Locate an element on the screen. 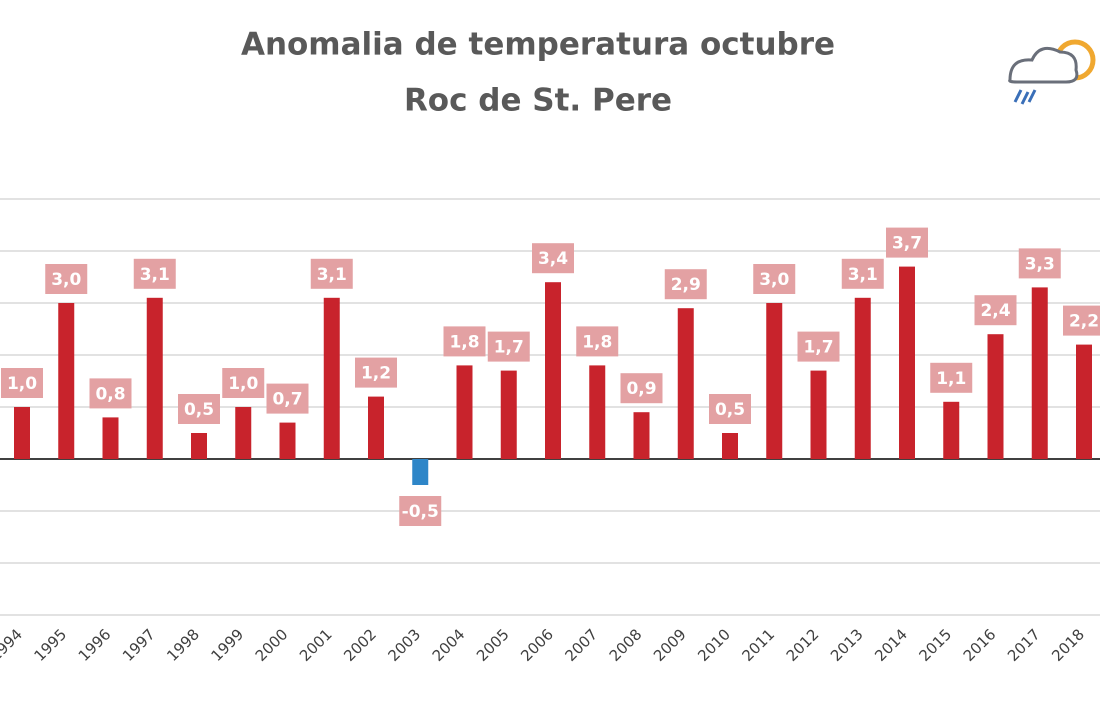 This screenshot has height=710, width=1100. value-label: 0,7 is located at coordinates (287, 400).